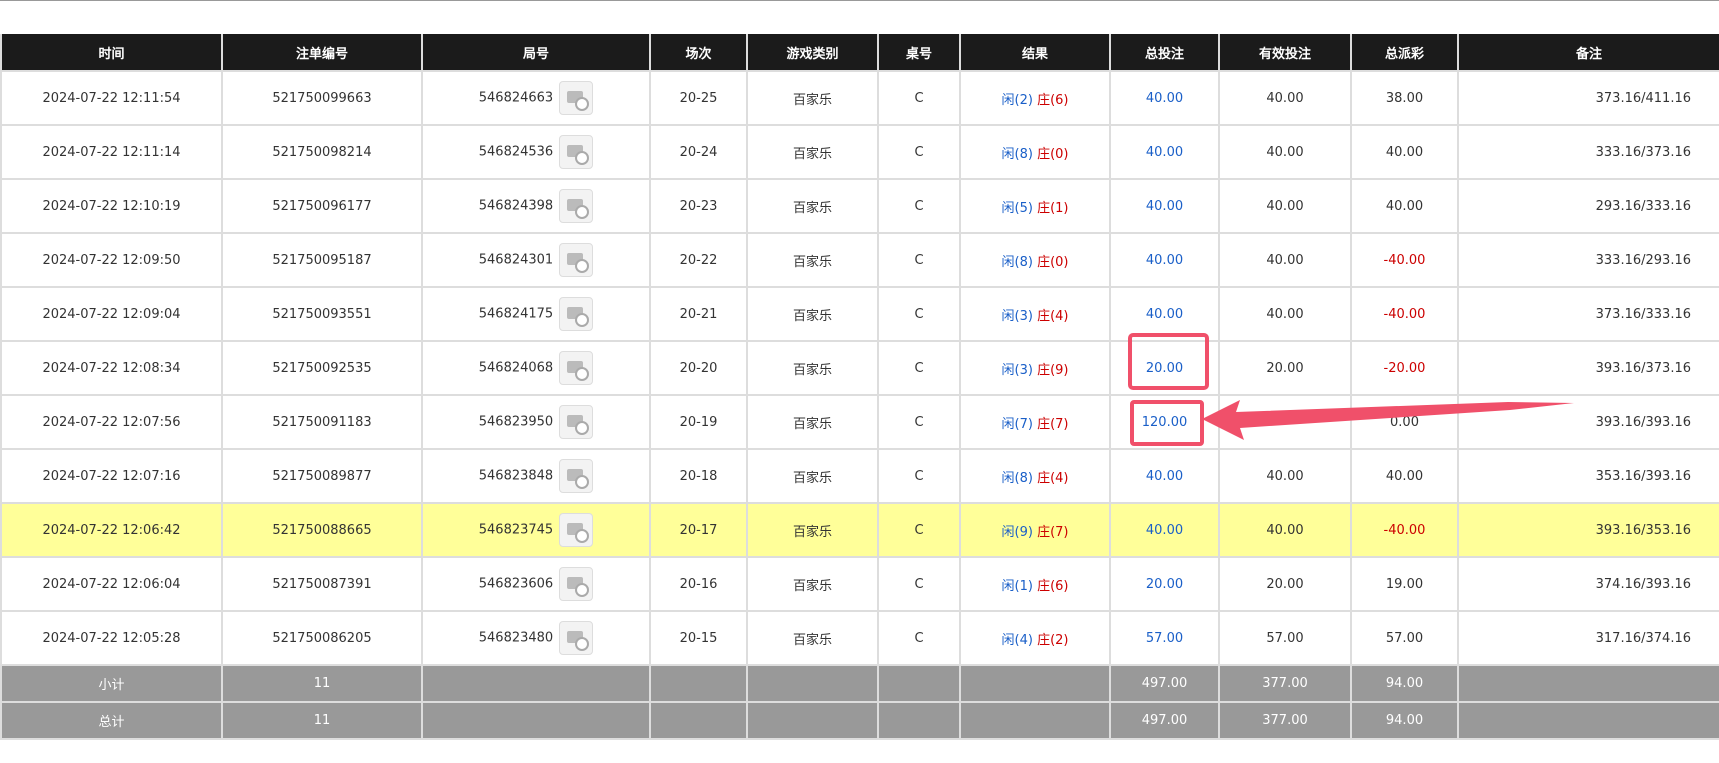 This screenshot has width=1719, height=763. What do you see at coordinates (576, 530) in the screenshot?
I see `video-icon` at bounding box center [576, 530].